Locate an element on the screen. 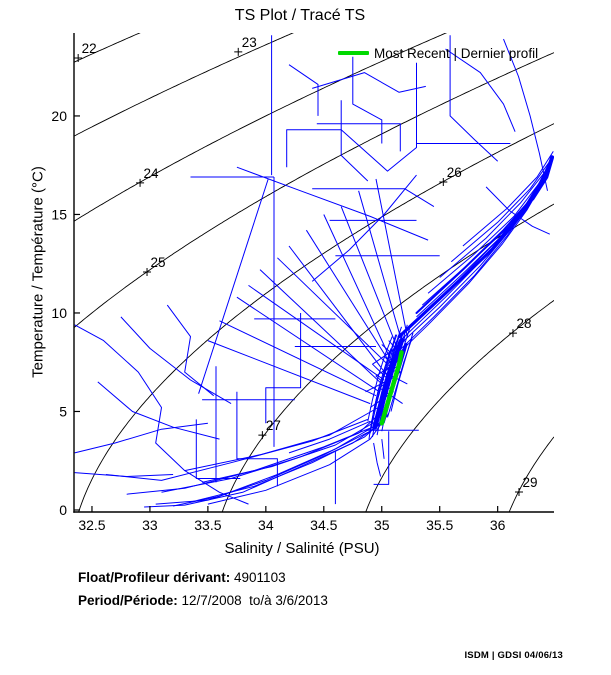 This screenshot has height=675, width=611. legend-line-sample is located at coordinates (353, 53).